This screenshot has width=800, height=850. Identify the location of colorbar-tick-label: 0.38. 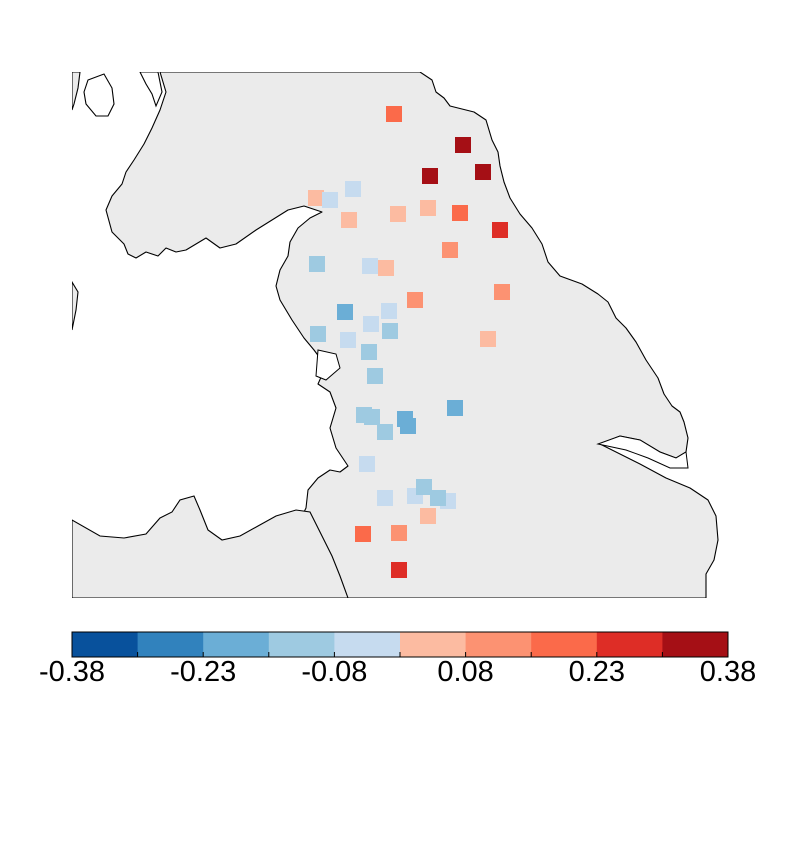
(728, 672).